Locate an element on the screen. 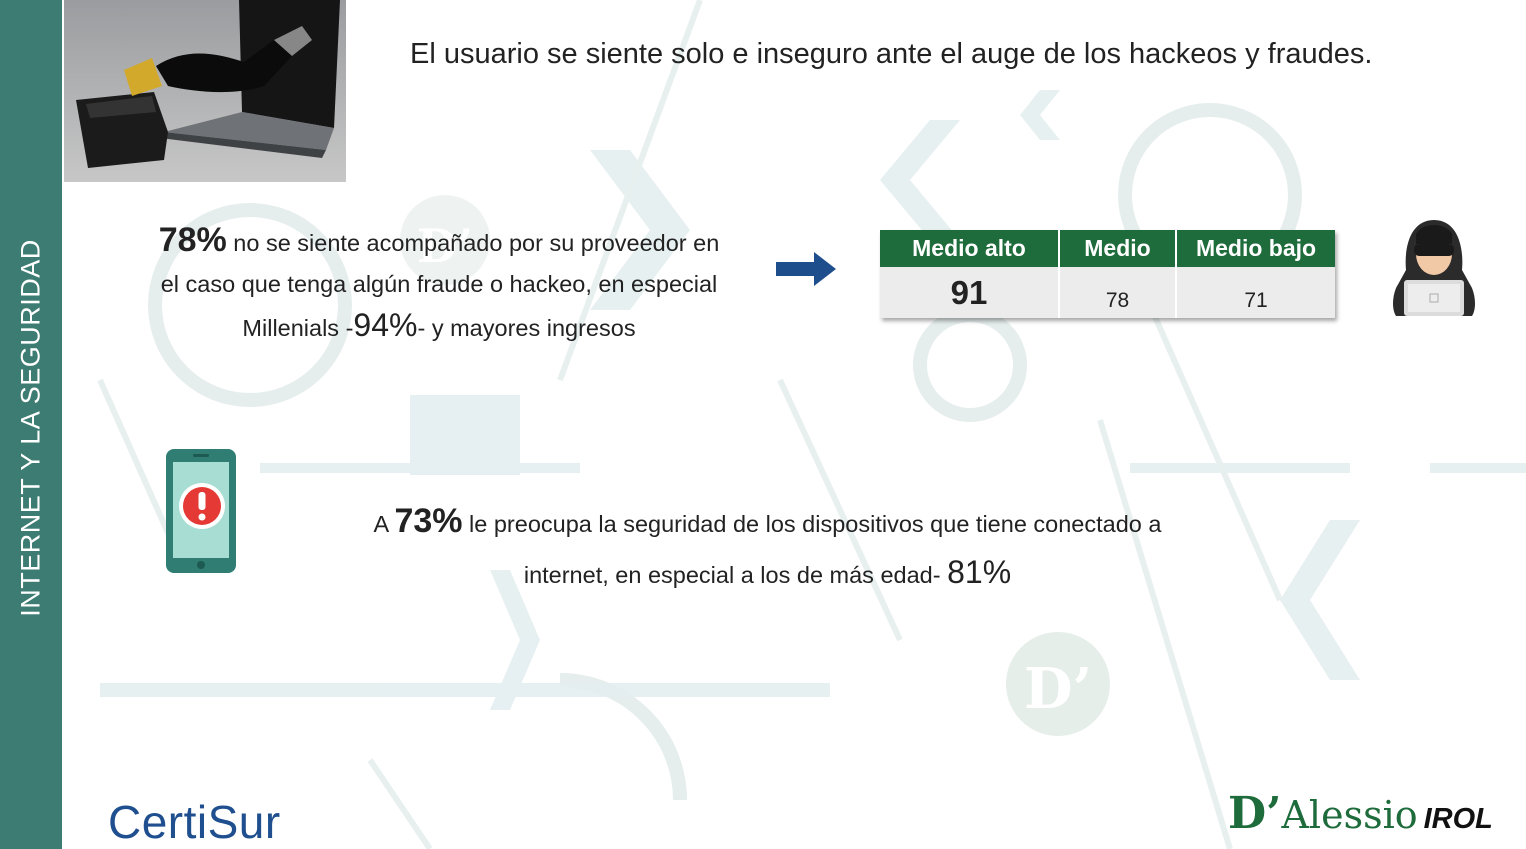 The width and height of the screenshot is (1526, 849). dalessio-irol-logo: D’Alessio IROL is located at coordinates (1360, 813).